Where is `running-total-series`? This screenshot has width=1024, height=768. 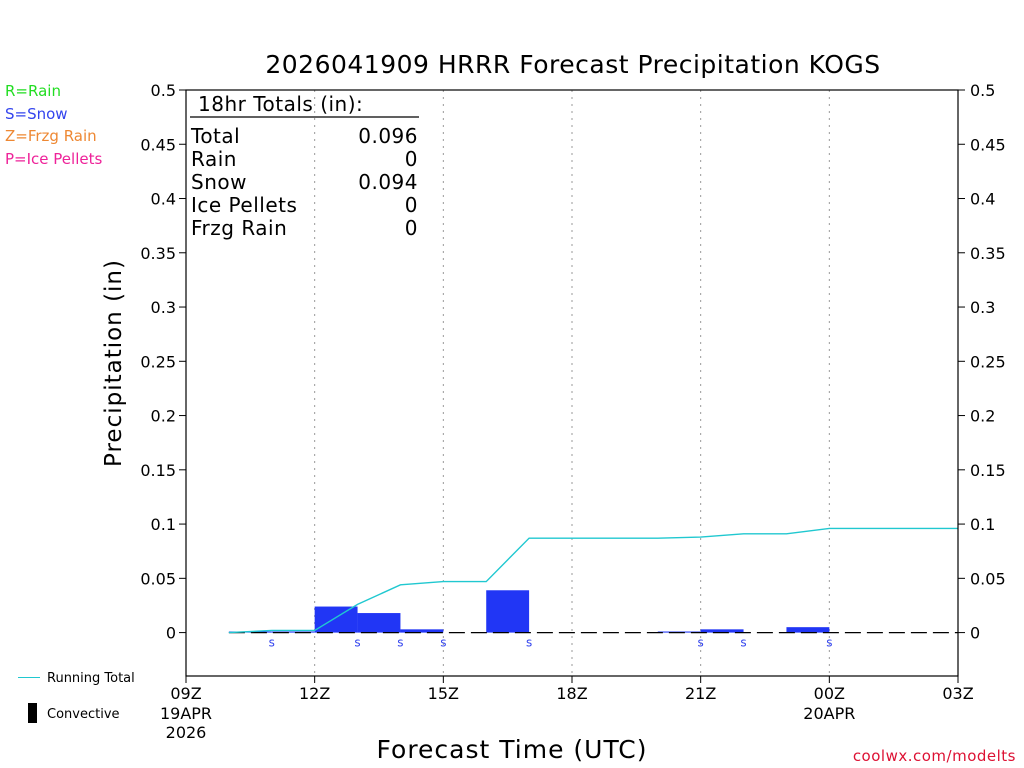 running-total-series is located at coordinates (593, 580).